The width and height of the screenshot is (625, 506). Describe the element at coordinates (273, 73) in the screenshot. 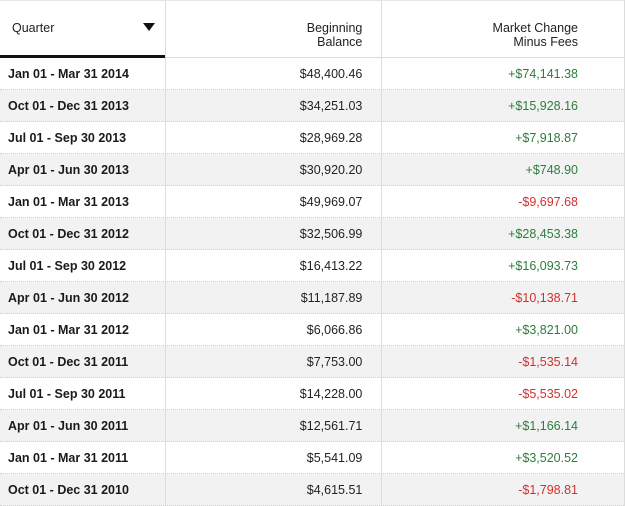

I see `beginning-balance-cell: $48,400.46` at that location.